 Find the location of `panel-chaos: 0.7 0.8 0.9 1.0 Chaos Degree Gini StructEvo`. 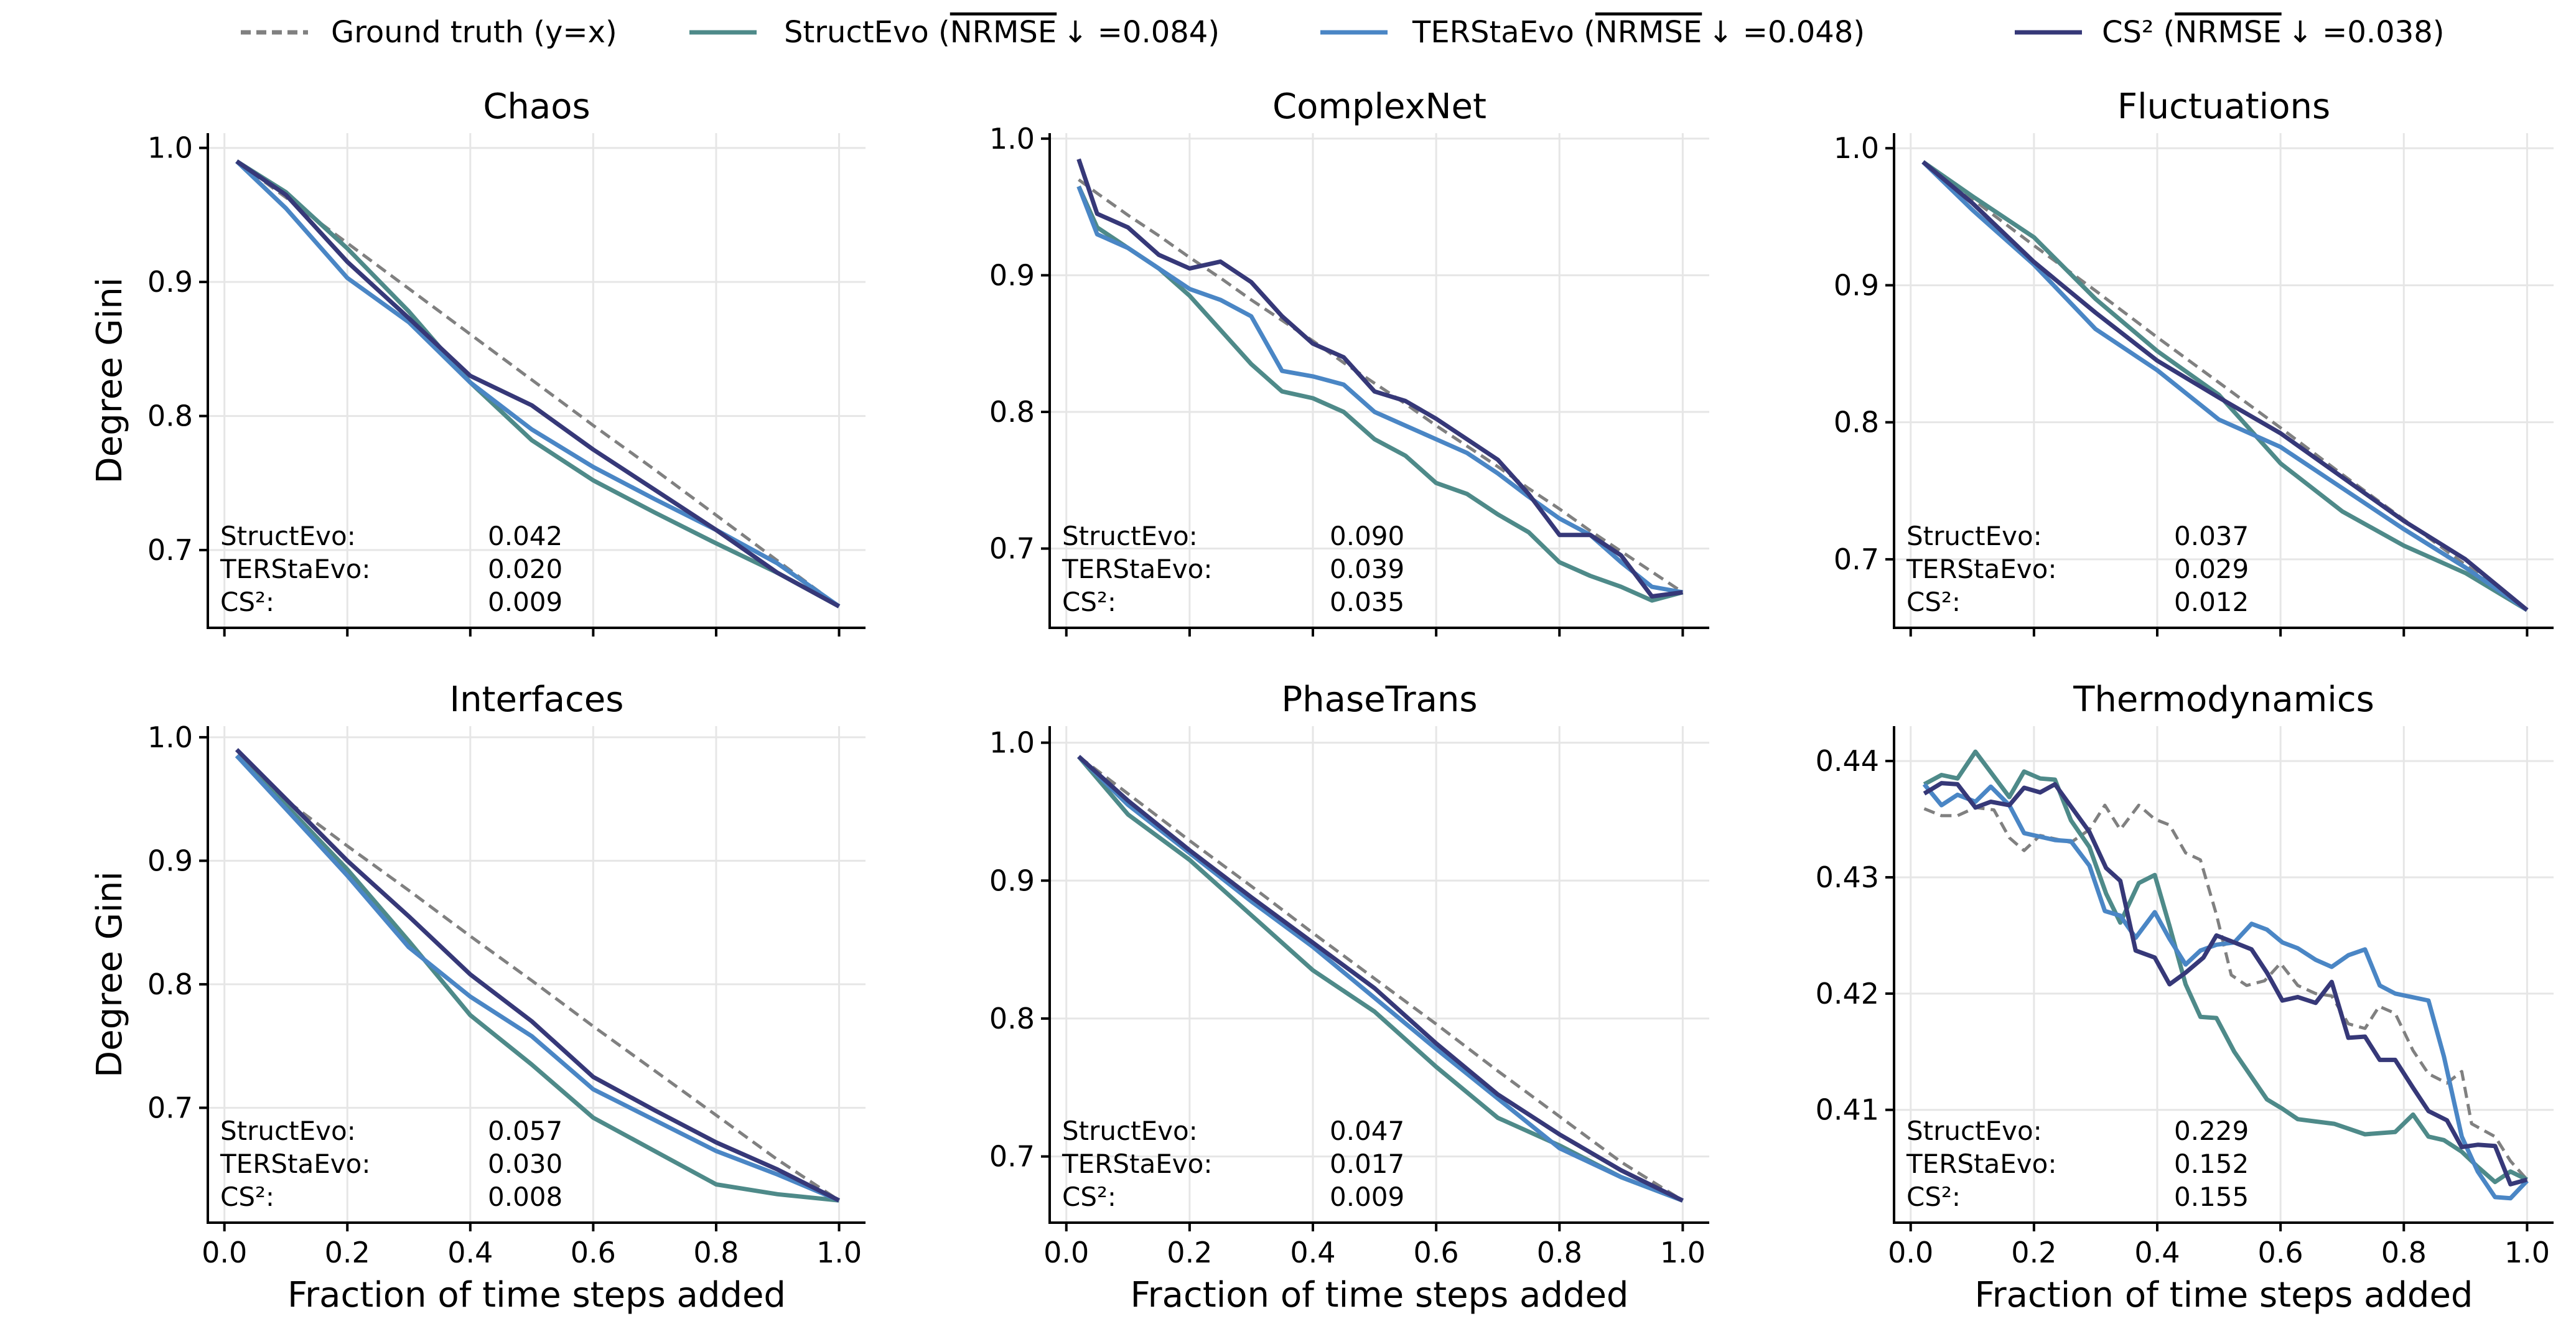

panel-chaos: 0.7 0.8 0.9 1.0 Chaos Degree Gini StructEvo is located at coordinates (478, 361).